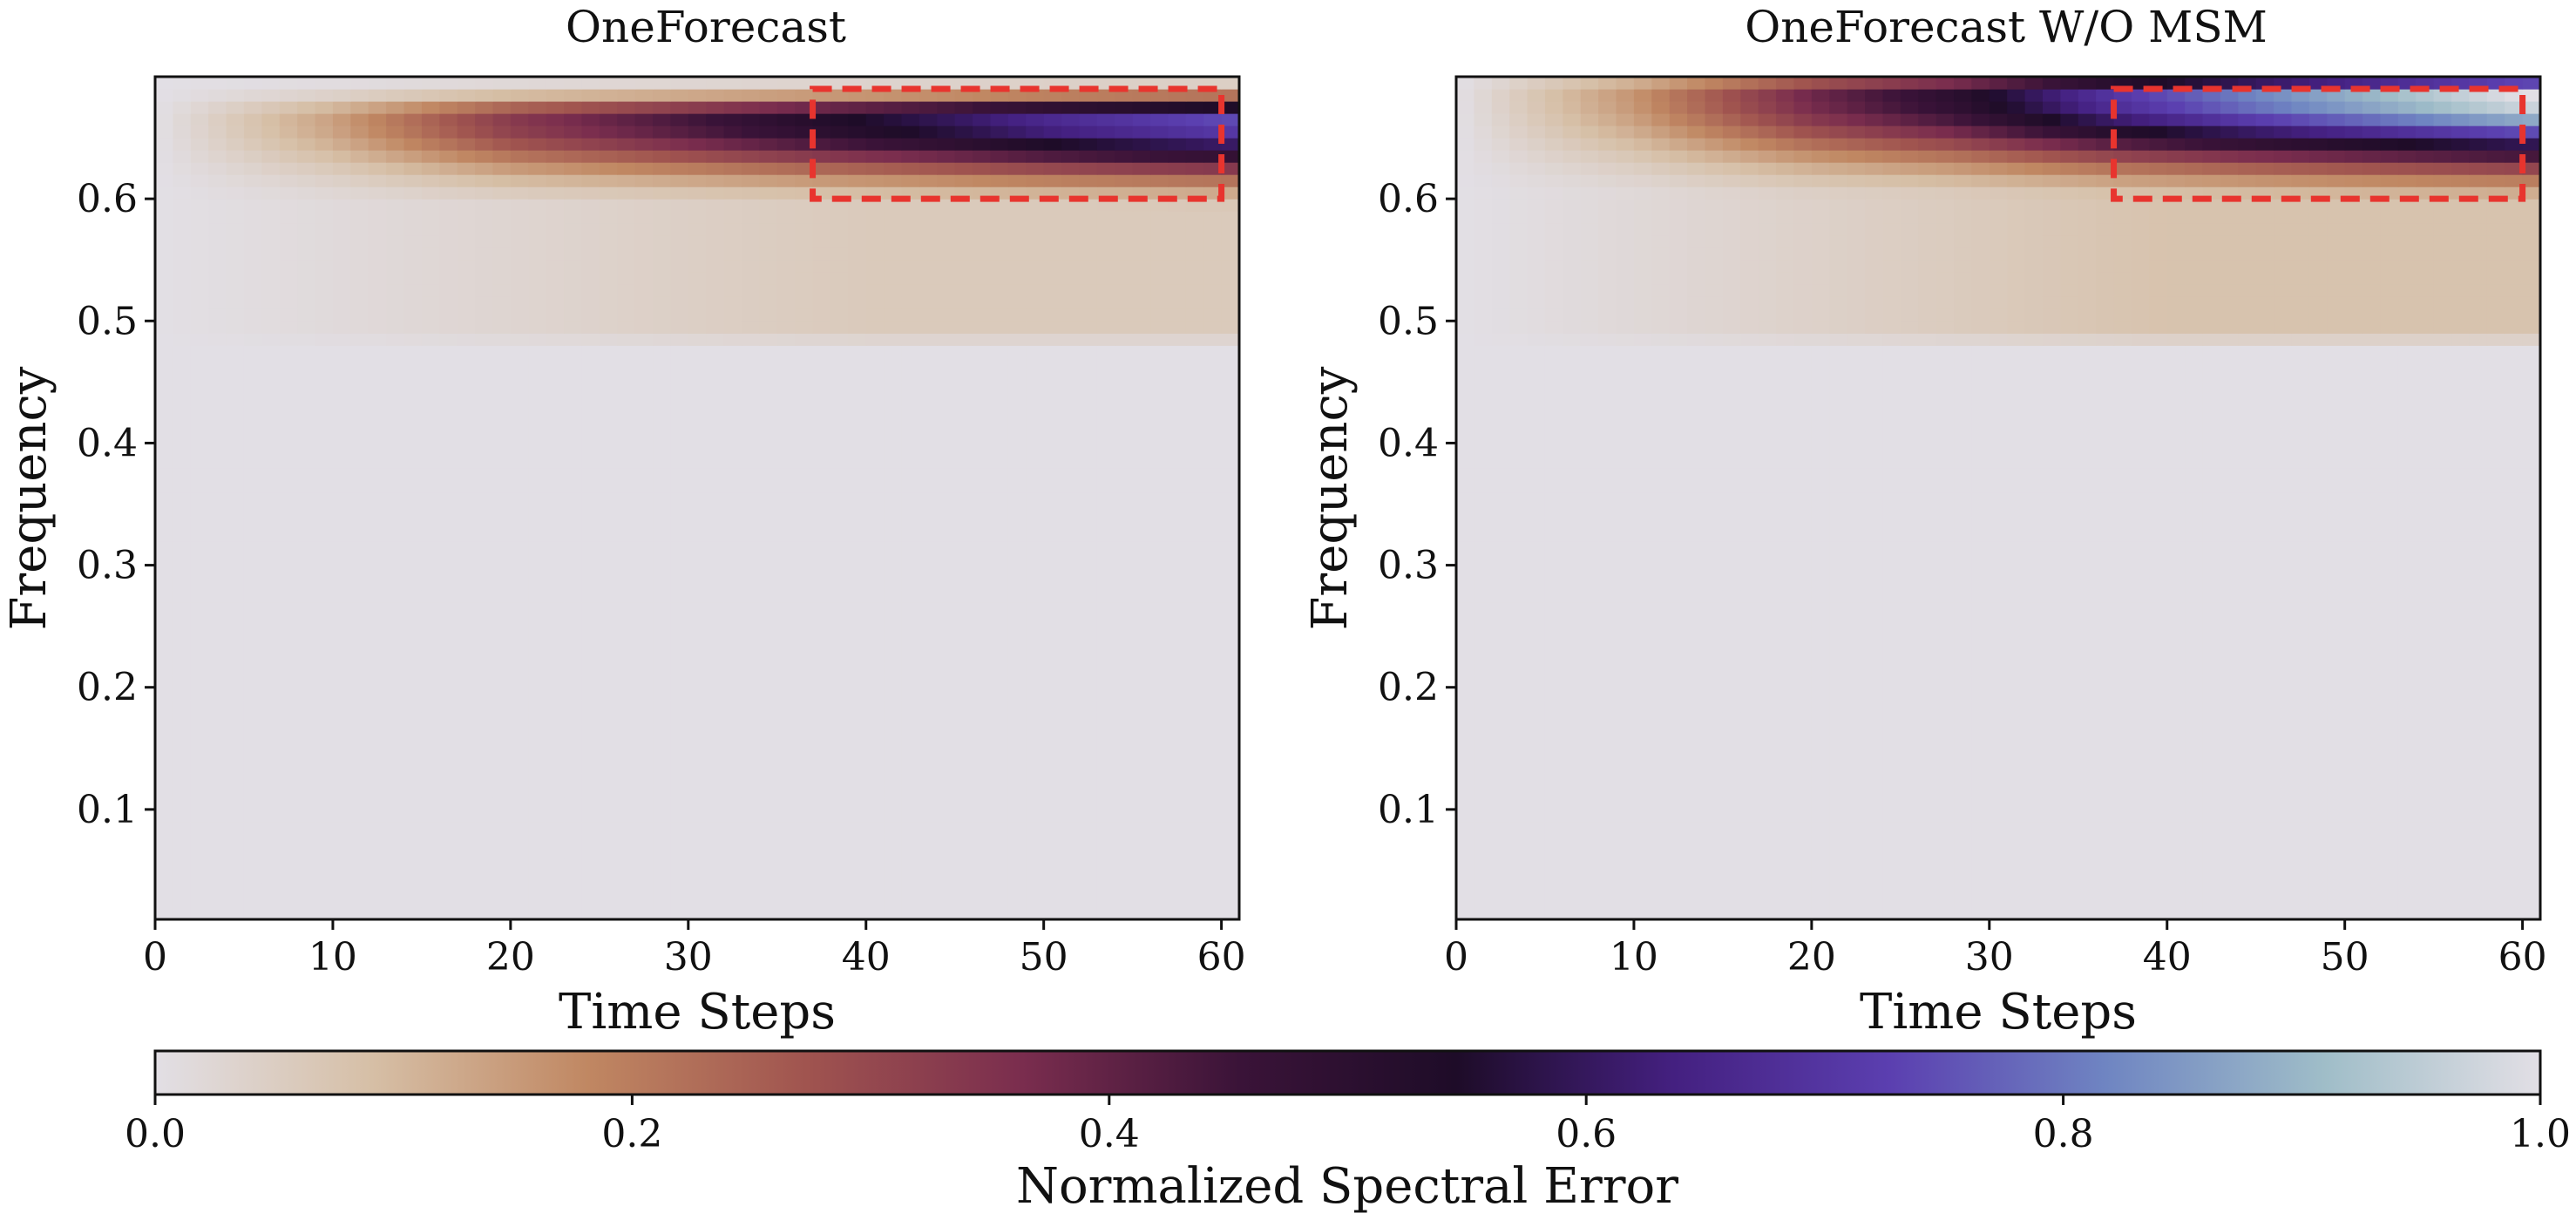  What do you see at coordinates (108, 810) in the screenshot?
I see `y-tick-label: 0.1` at bounding box center [108, 810].